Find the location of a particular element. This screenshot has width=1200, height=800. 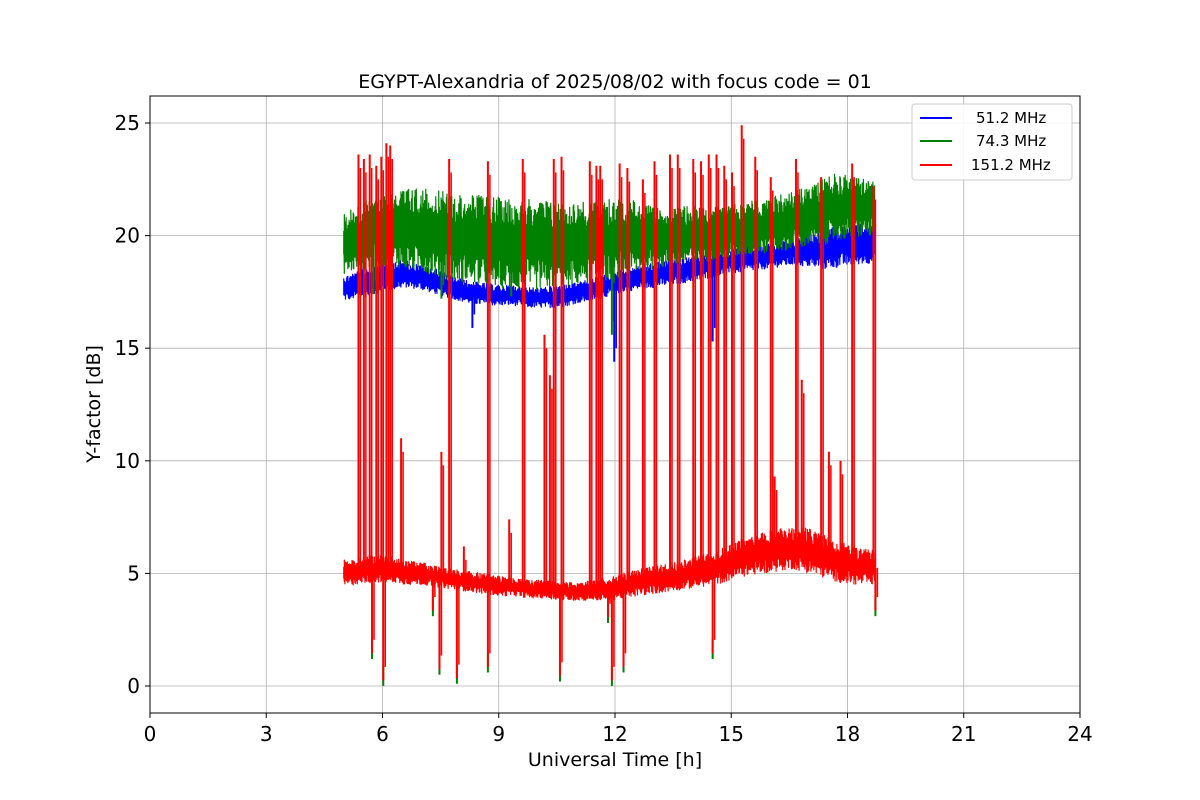

x-tick-label: 12 is located at coordinates (614, 734).